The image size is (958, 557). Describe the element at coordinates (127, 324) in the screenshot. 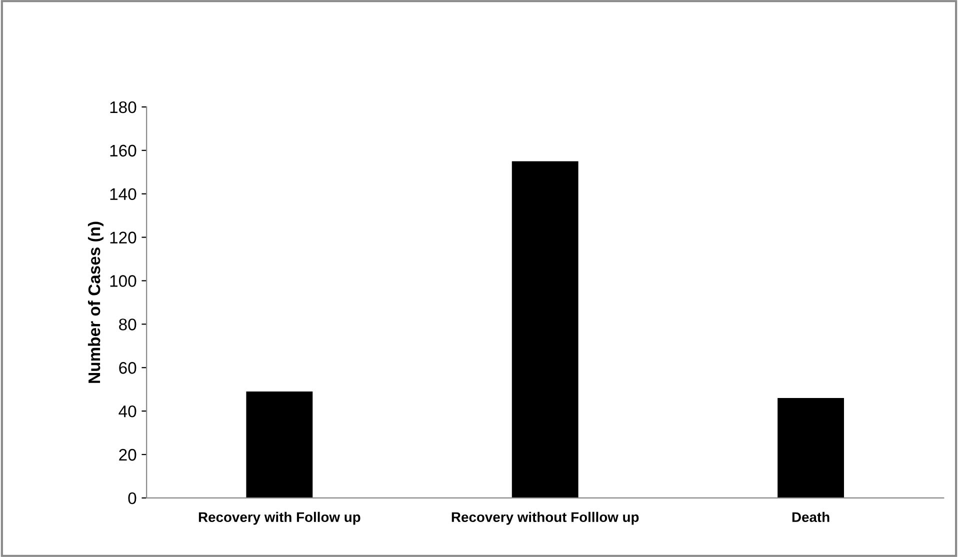

I see `y-tick-label: 80` at that location.